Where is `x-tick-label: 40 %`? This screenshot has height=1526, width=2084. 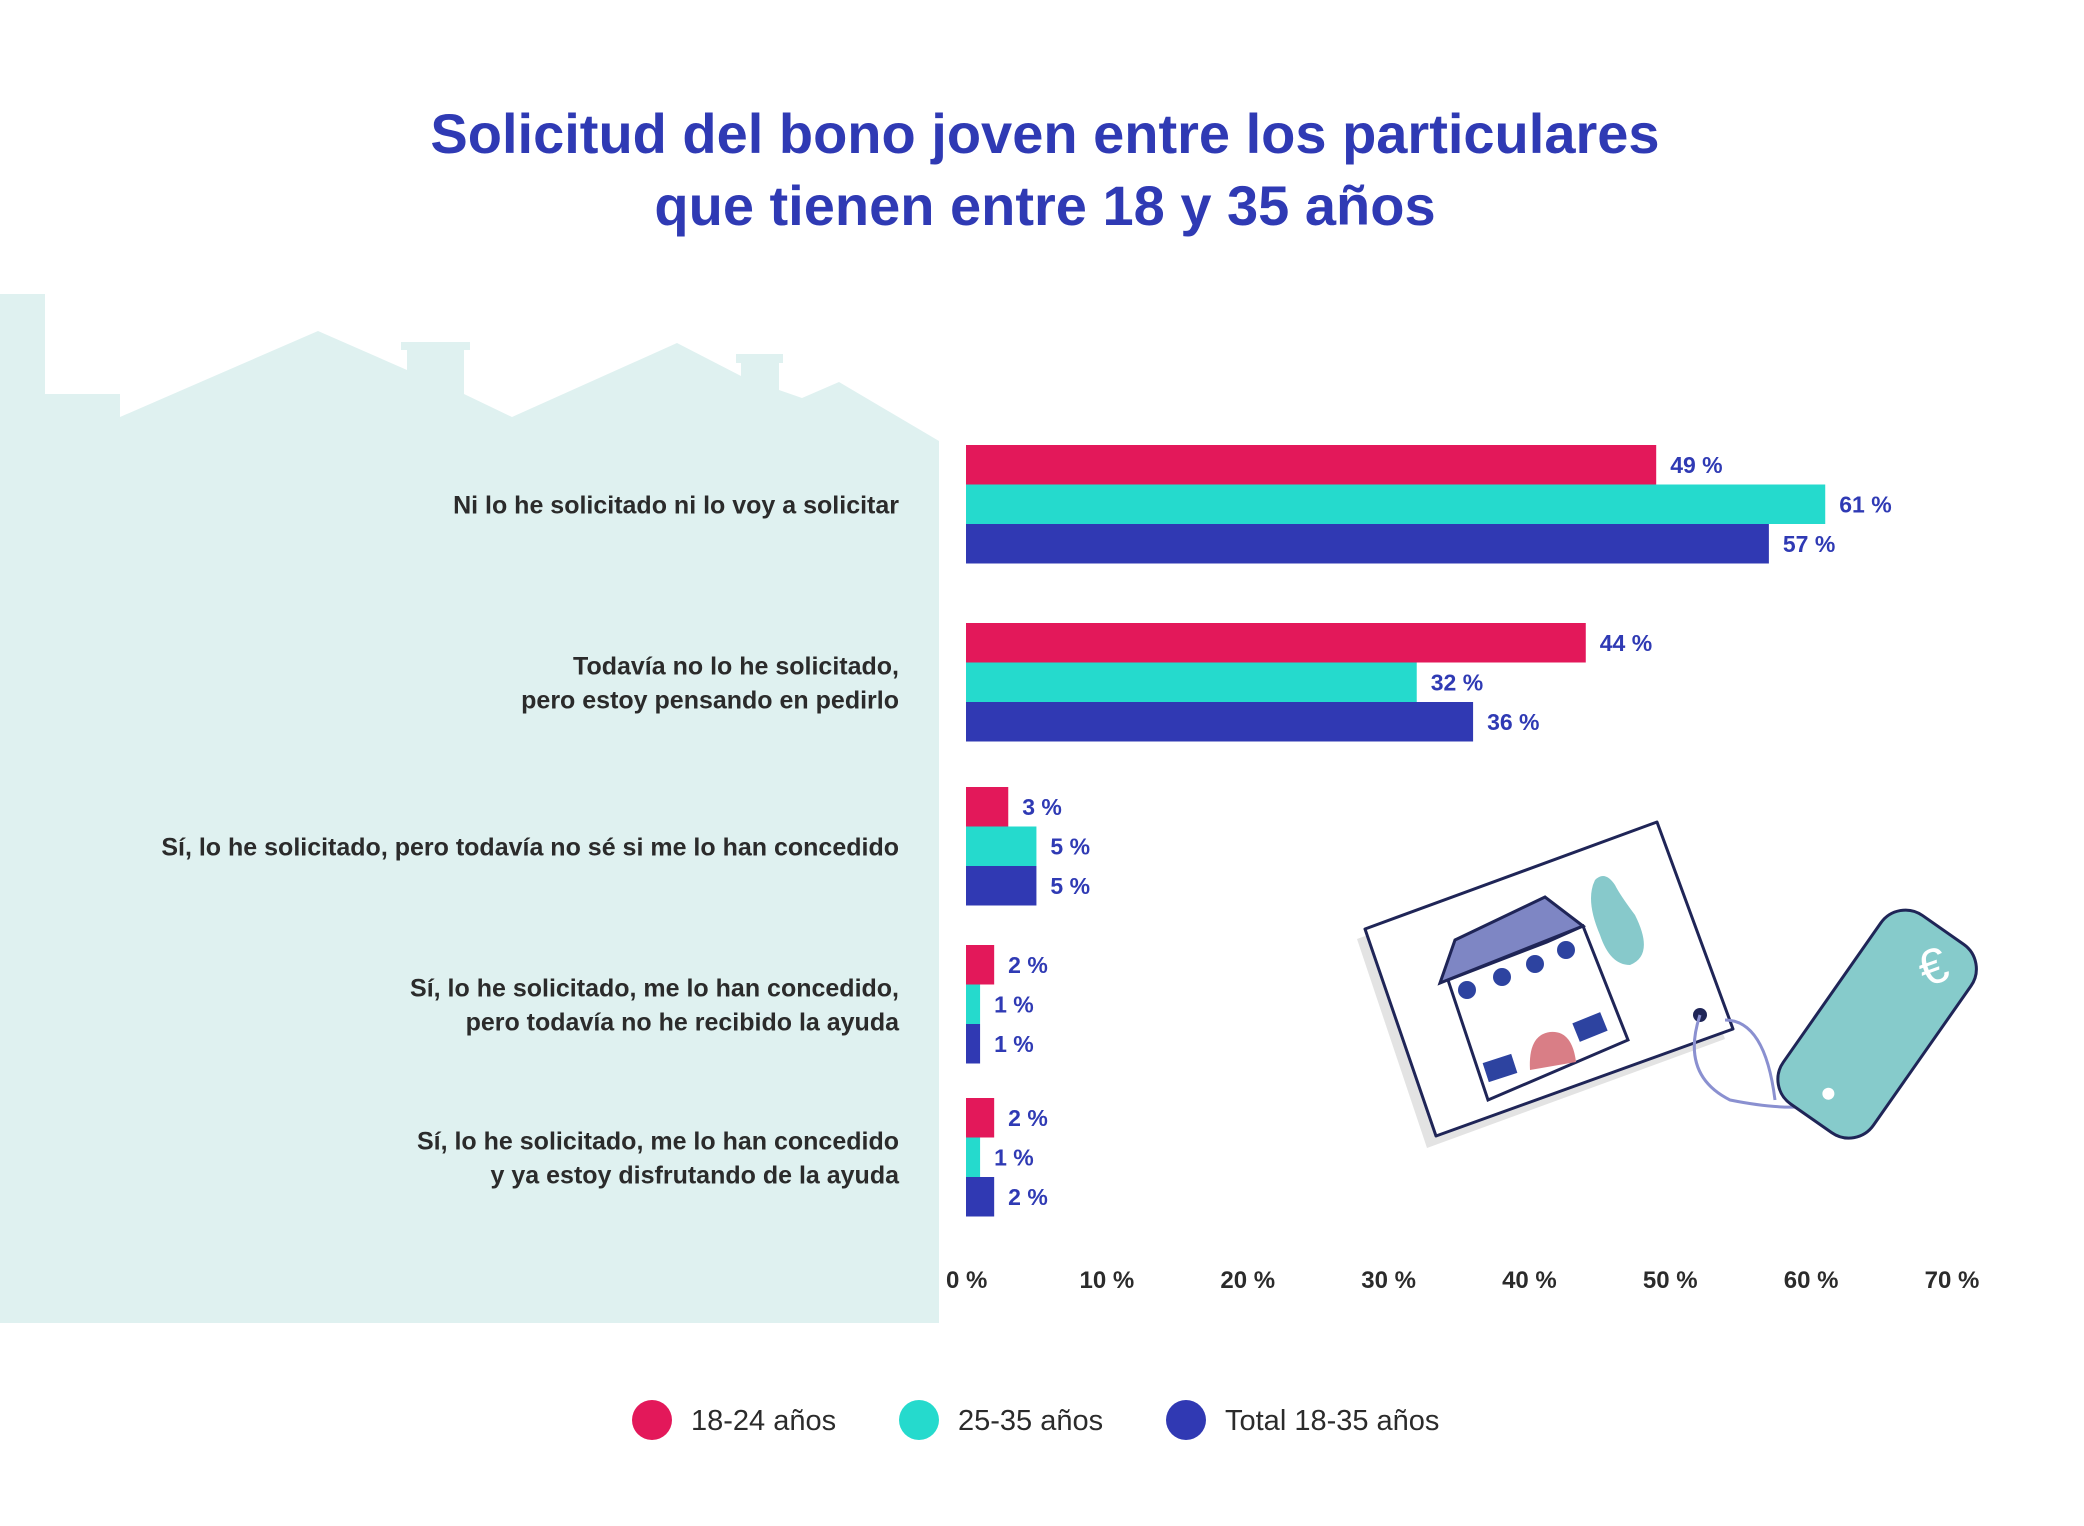 x-tick-label: 40 % is located at coordinates (1529, 1280).